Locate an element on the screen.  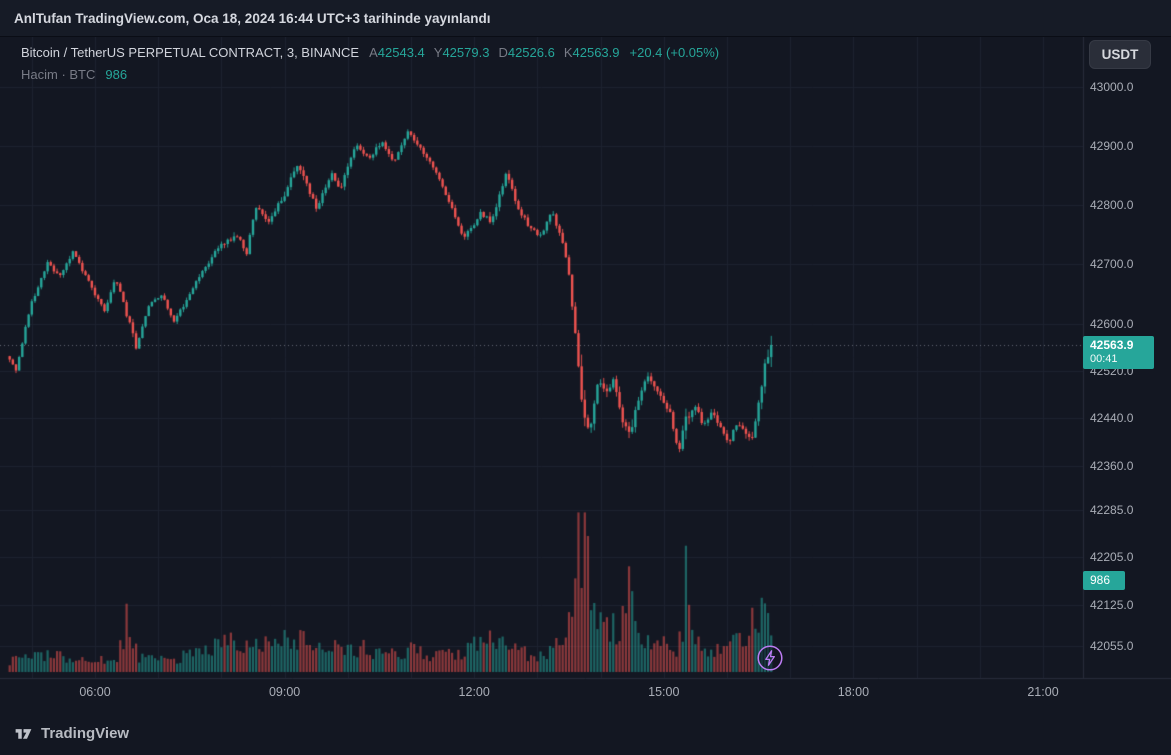
volume-axis-badge: 986 is located at coordinates (1104, 580).